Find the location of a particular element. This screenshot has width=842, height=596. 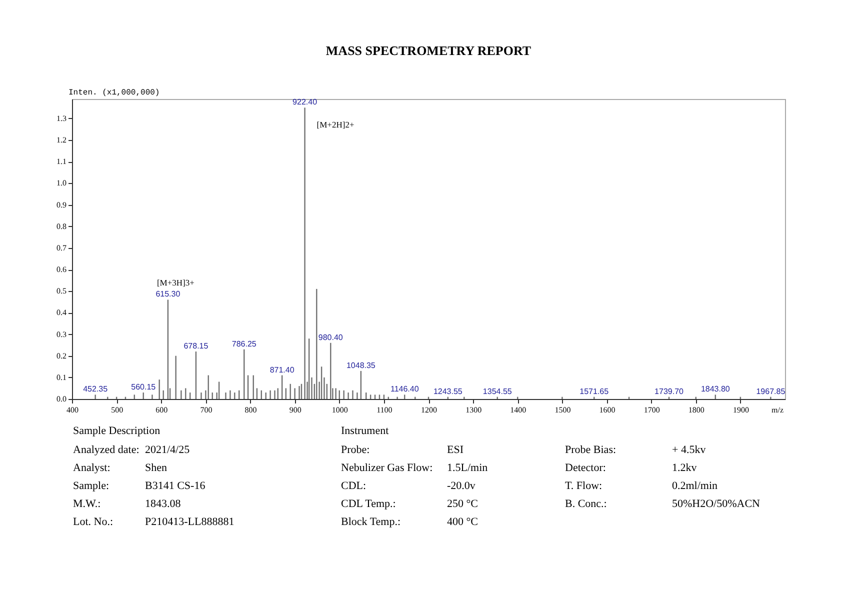

annotation: 560.15 is located at coordinates (143, 387).